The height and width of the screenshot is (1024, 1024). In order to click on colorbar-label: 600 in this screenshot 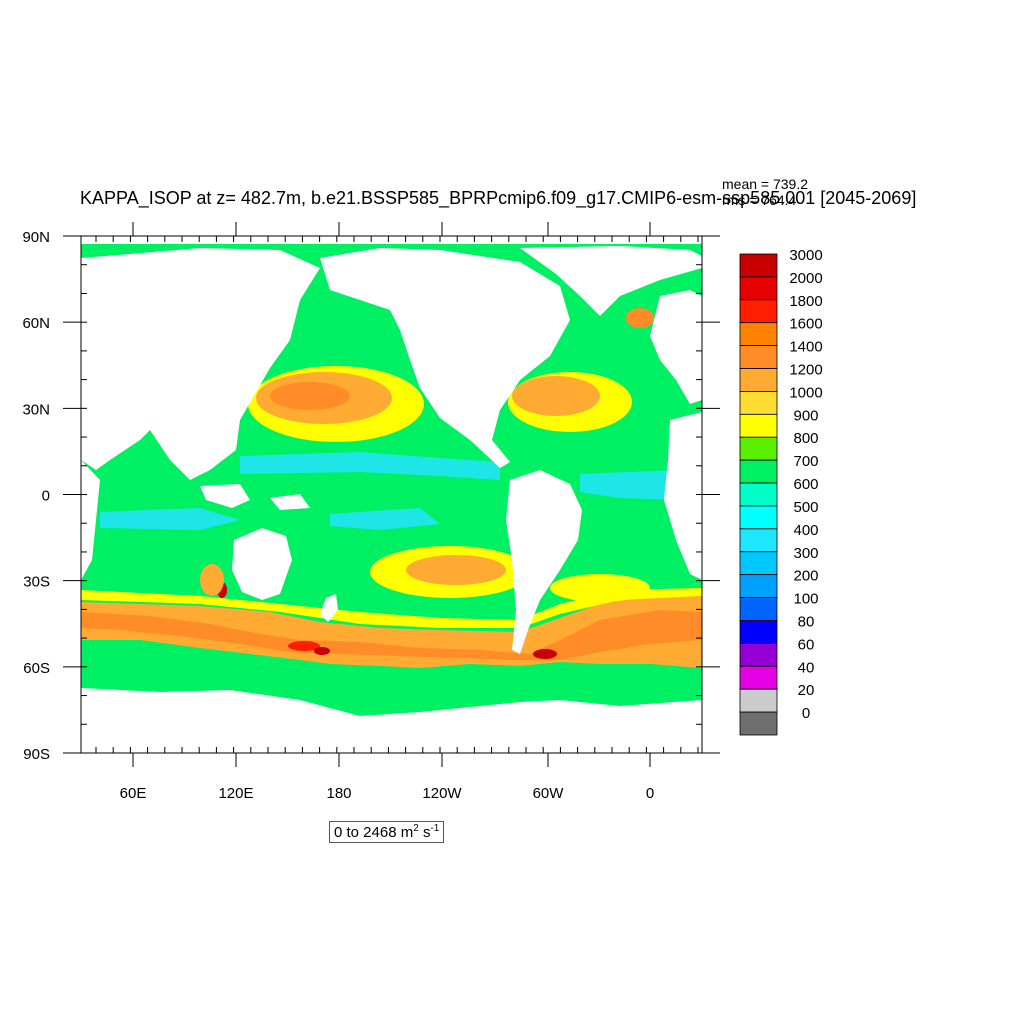, I will do `click(805, 484)`.